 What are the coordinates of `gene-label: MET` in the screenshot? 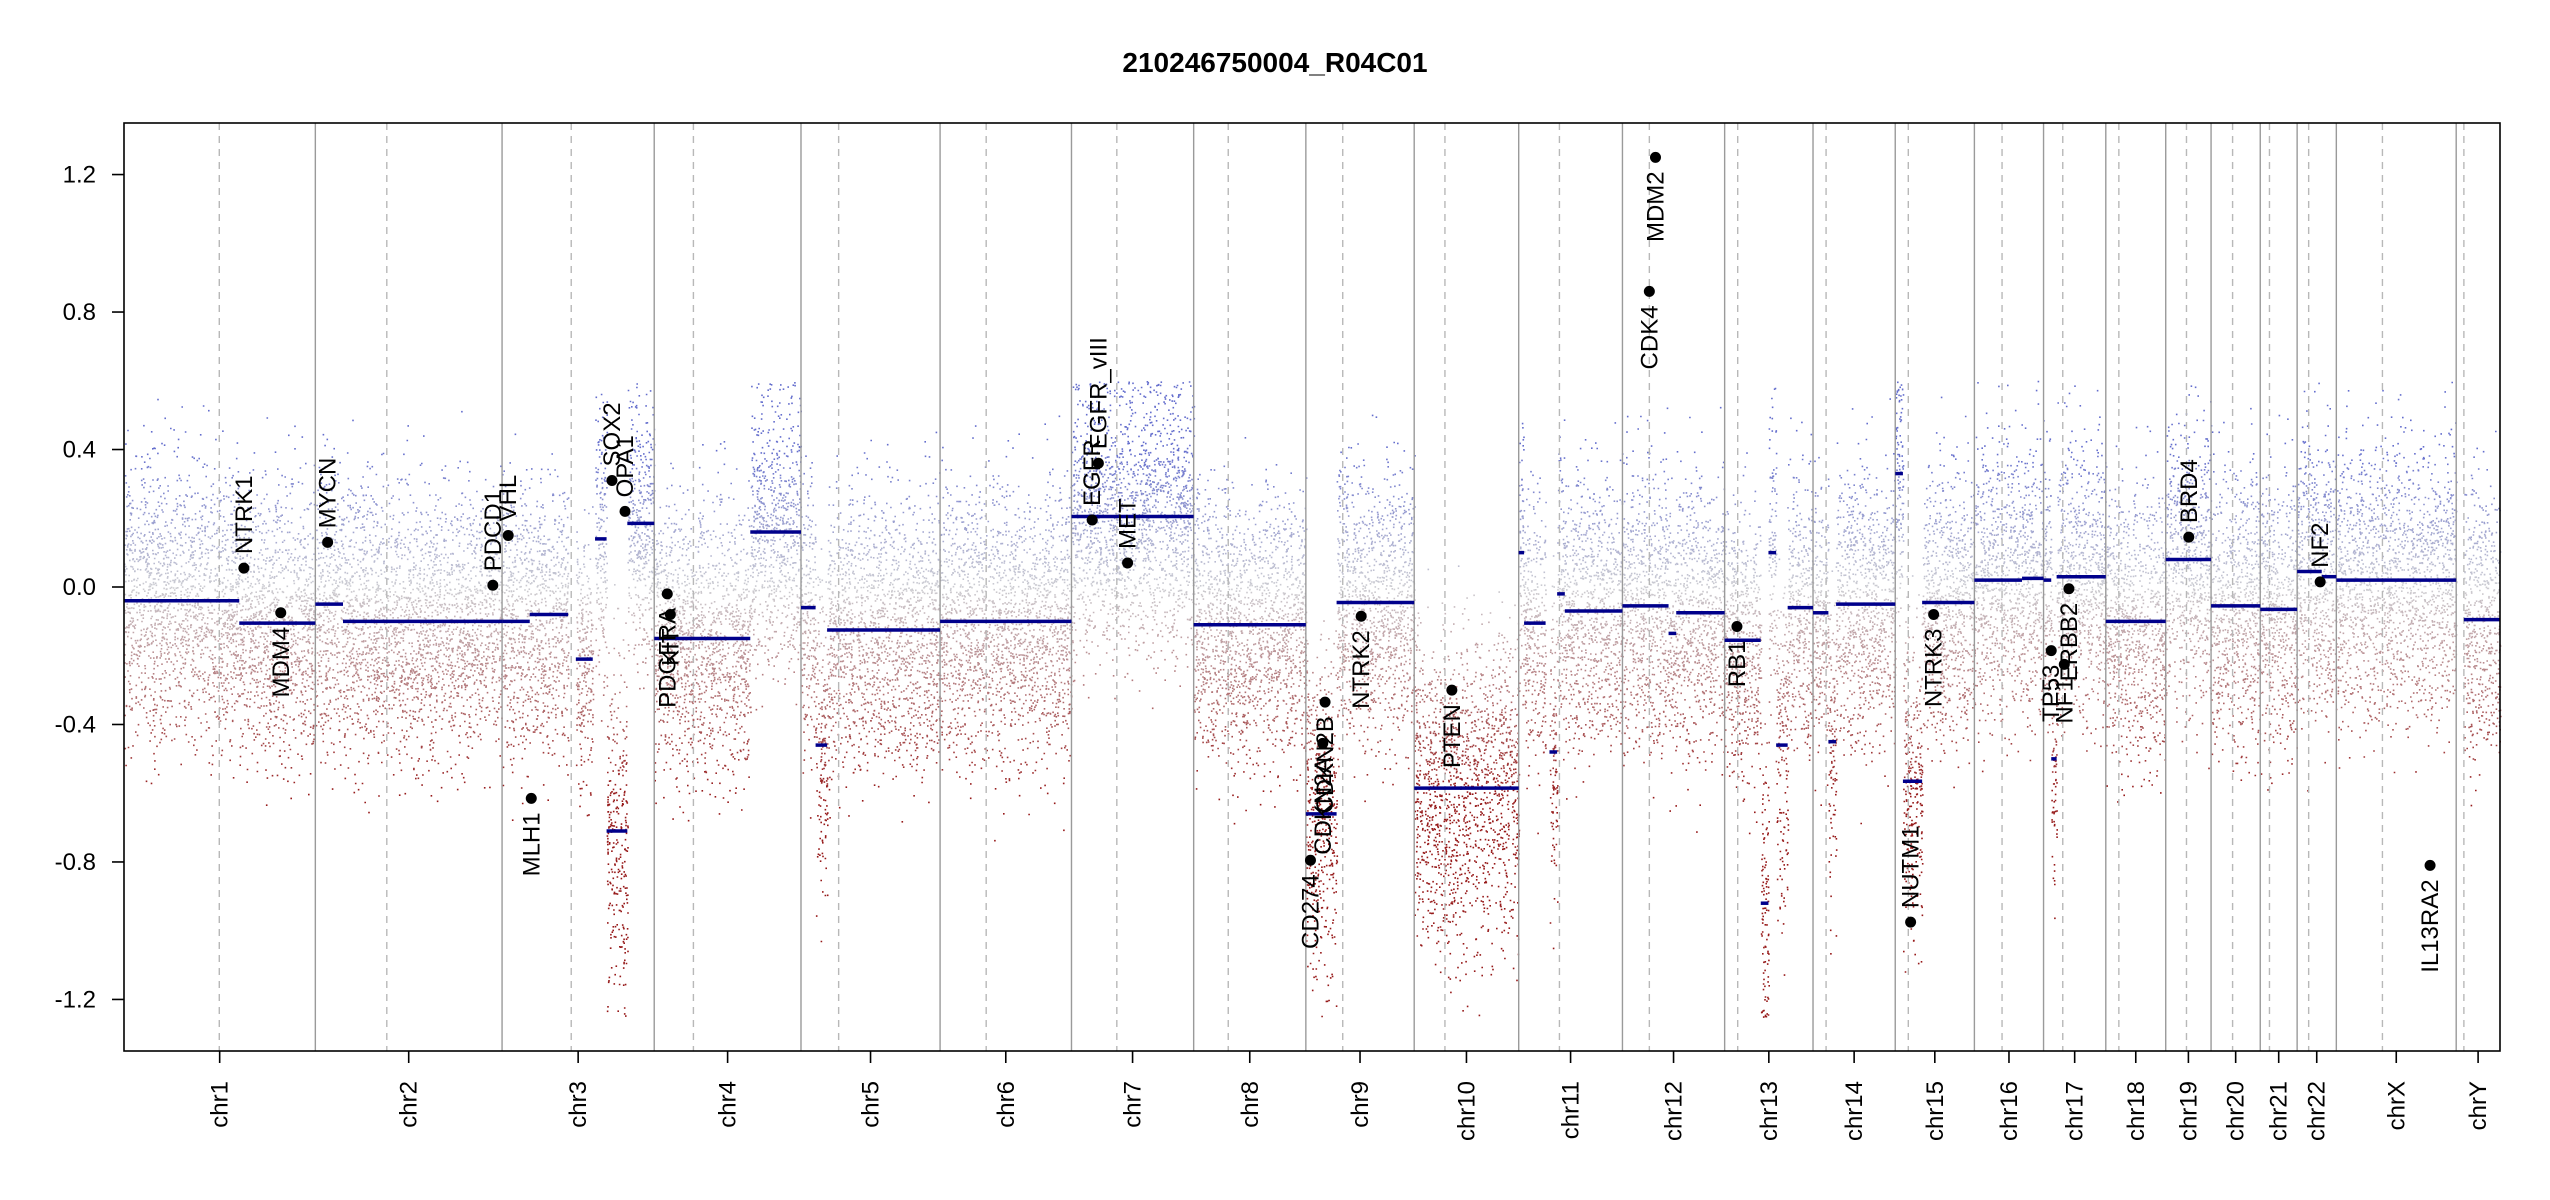 It's located at (1128, 523).